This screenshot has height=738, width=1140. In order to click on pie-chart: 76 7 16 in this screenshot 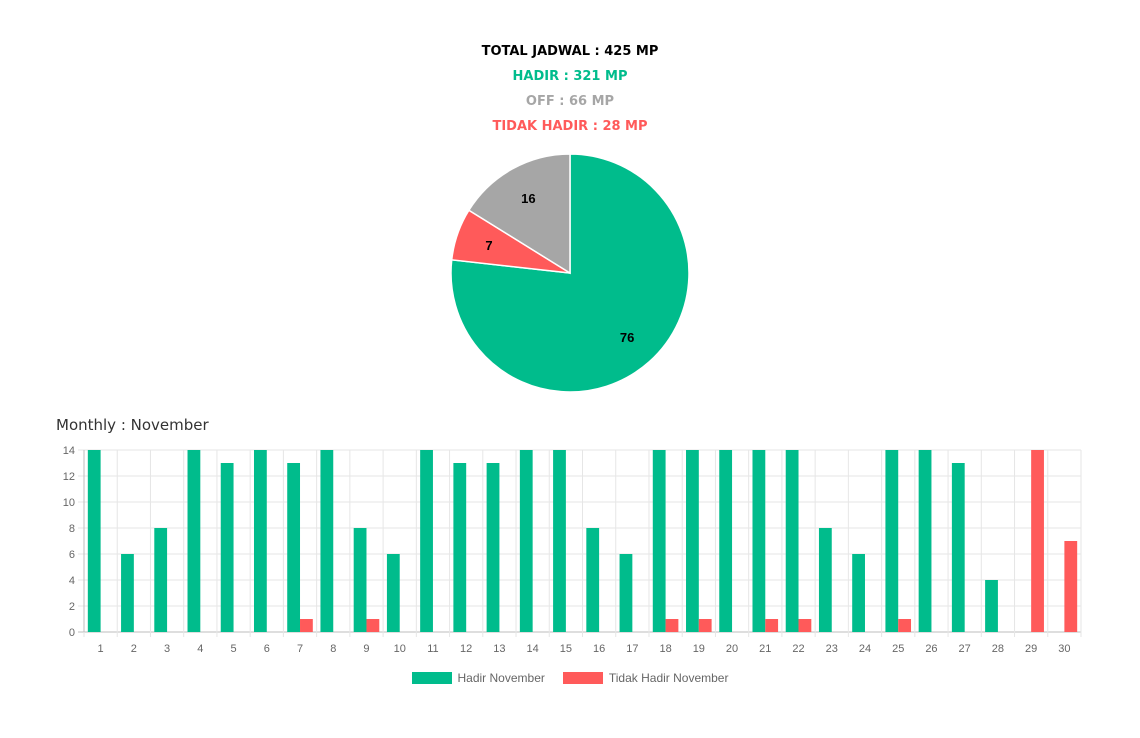, I will do `click(570, 274)`.